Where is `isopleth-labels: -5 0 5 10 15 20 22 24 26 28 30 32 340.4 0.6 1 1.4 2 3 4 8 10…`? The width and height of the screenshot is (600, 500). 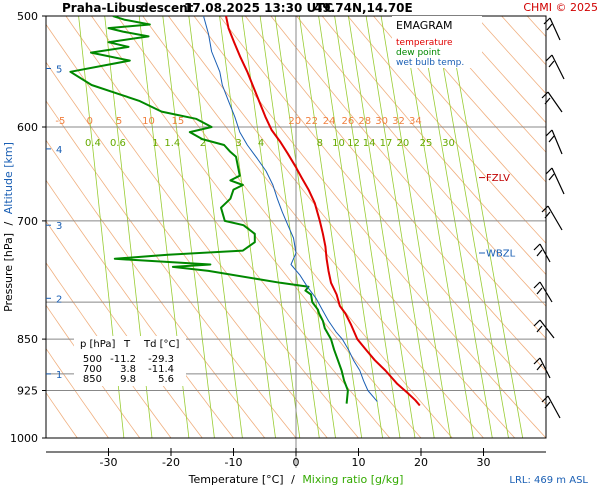
isopleth-labels: -5 0 5 10 15 20 22 24 26 28 30 32 340.4 0.6 1 1.4 2 3 4 8 10… is located at coordinates (254, 132).